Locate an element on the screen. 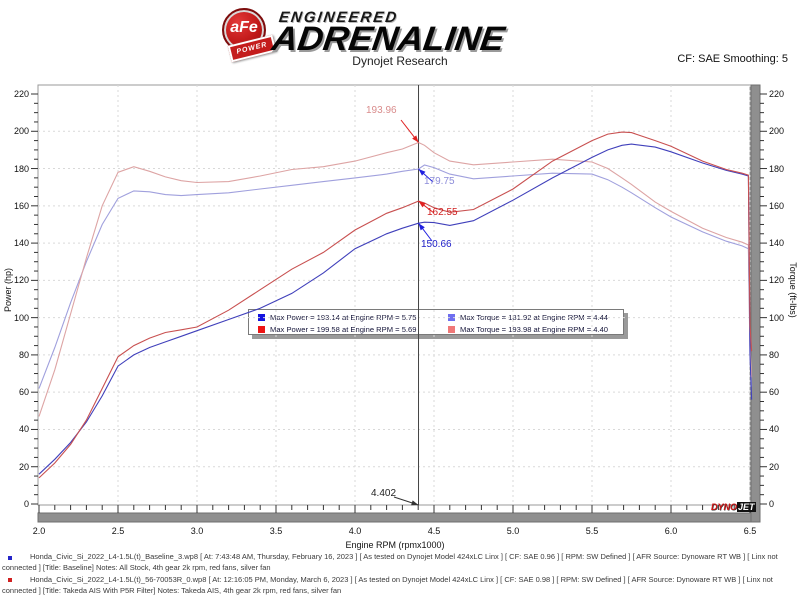  y-tick-label-right: 180 is located at coordinates (777, 168).